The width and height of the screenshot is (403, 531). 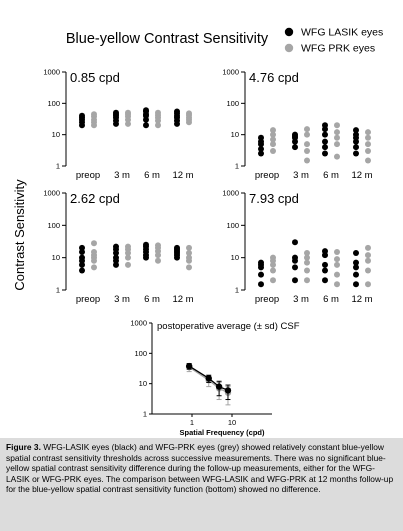 I want to click on legend-marker-prk, so click(x=289, y=48).